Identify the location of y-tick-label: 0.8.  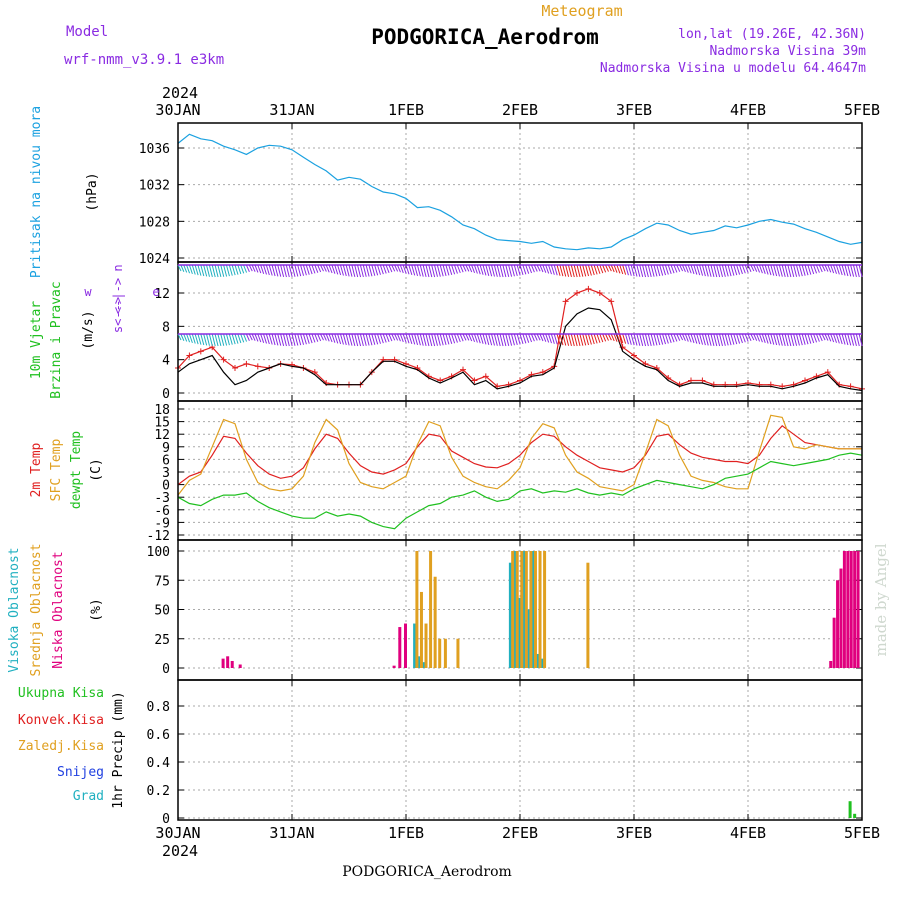
(158, 707).